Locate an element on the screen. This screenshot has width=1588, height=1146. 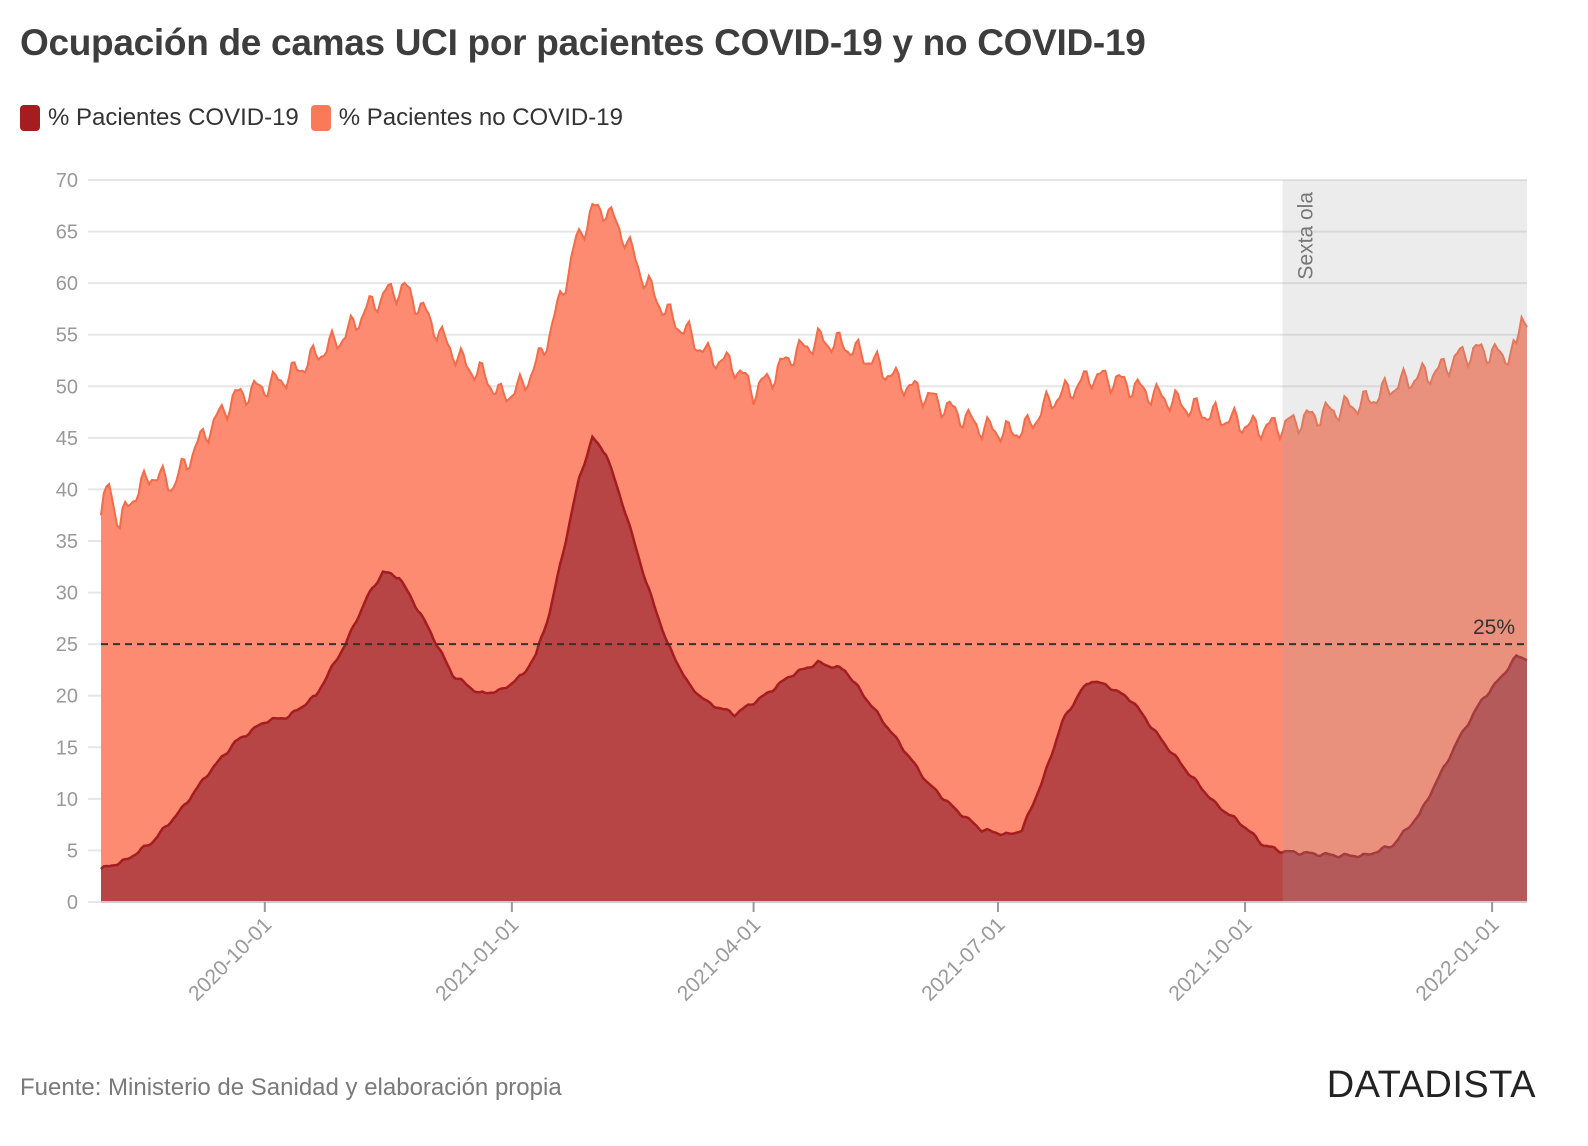
y-tick-label-15: 15 is located at coordinates (67, 748).